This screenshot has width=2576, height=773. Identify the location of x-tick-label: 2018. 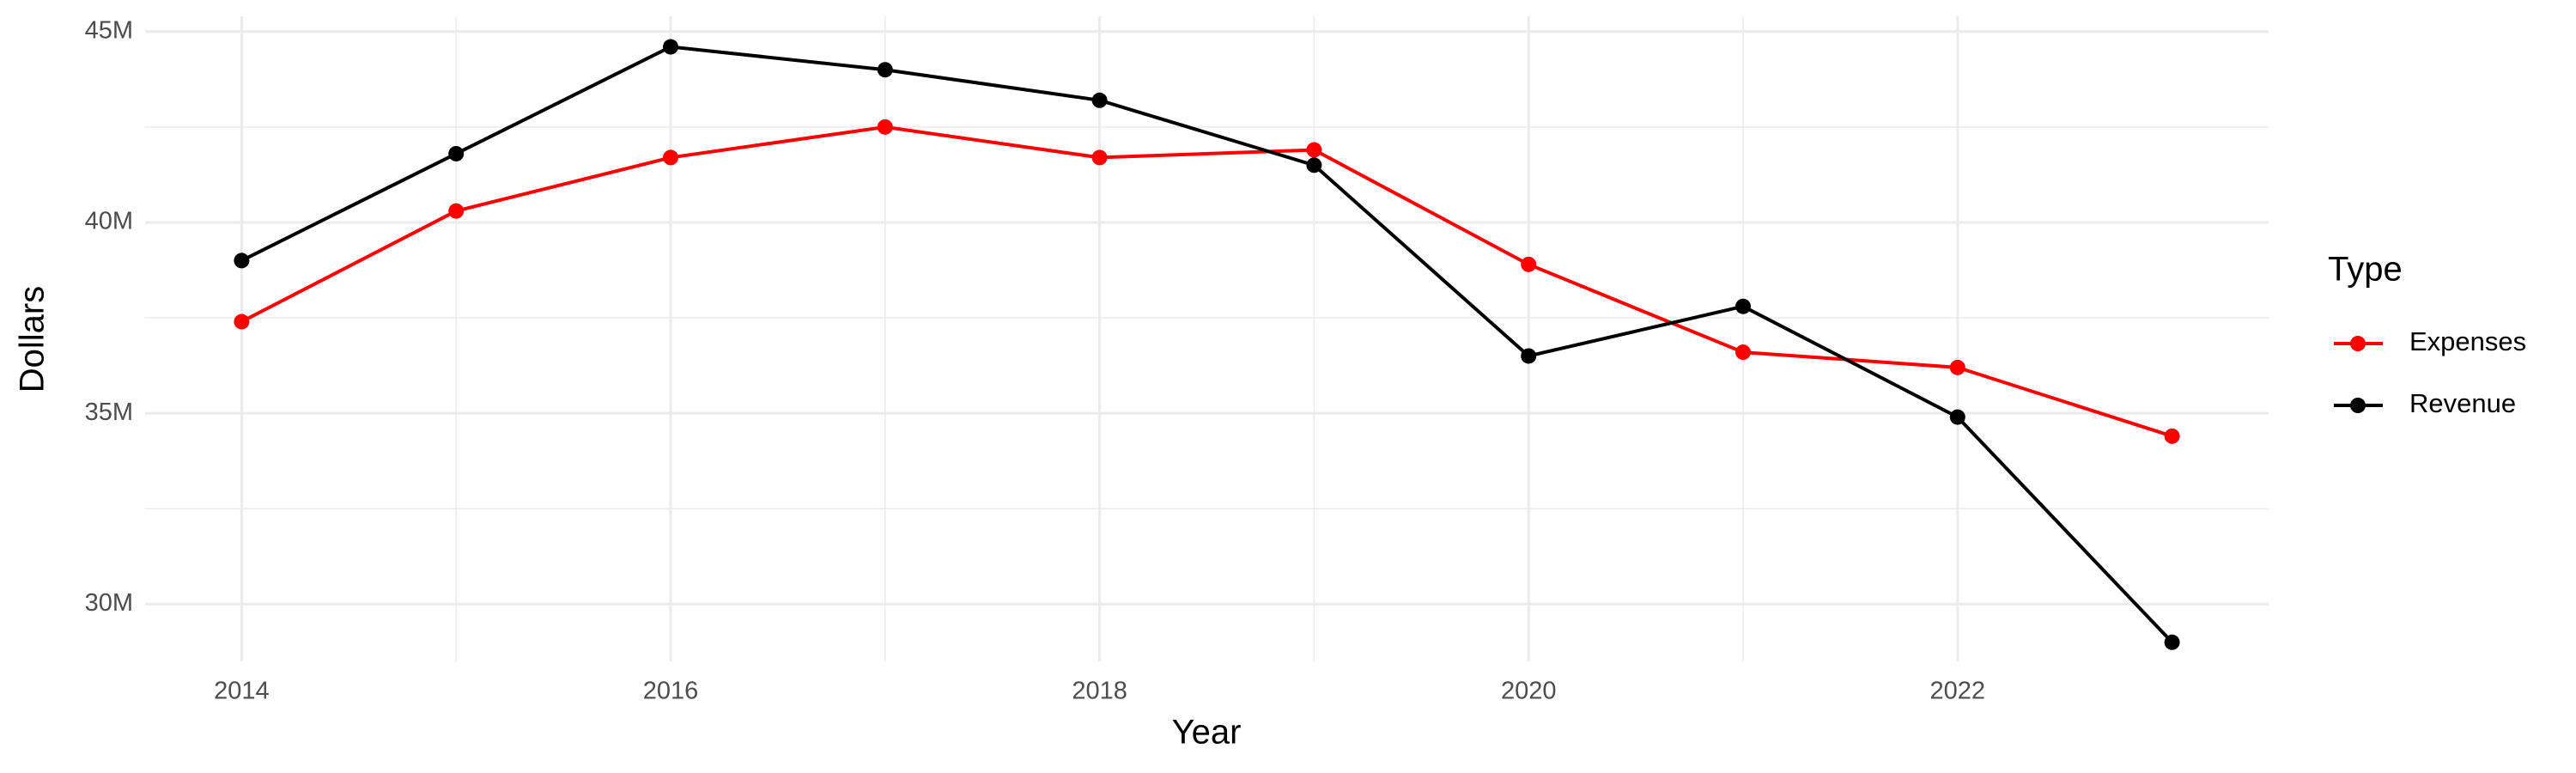
(1100, 691).